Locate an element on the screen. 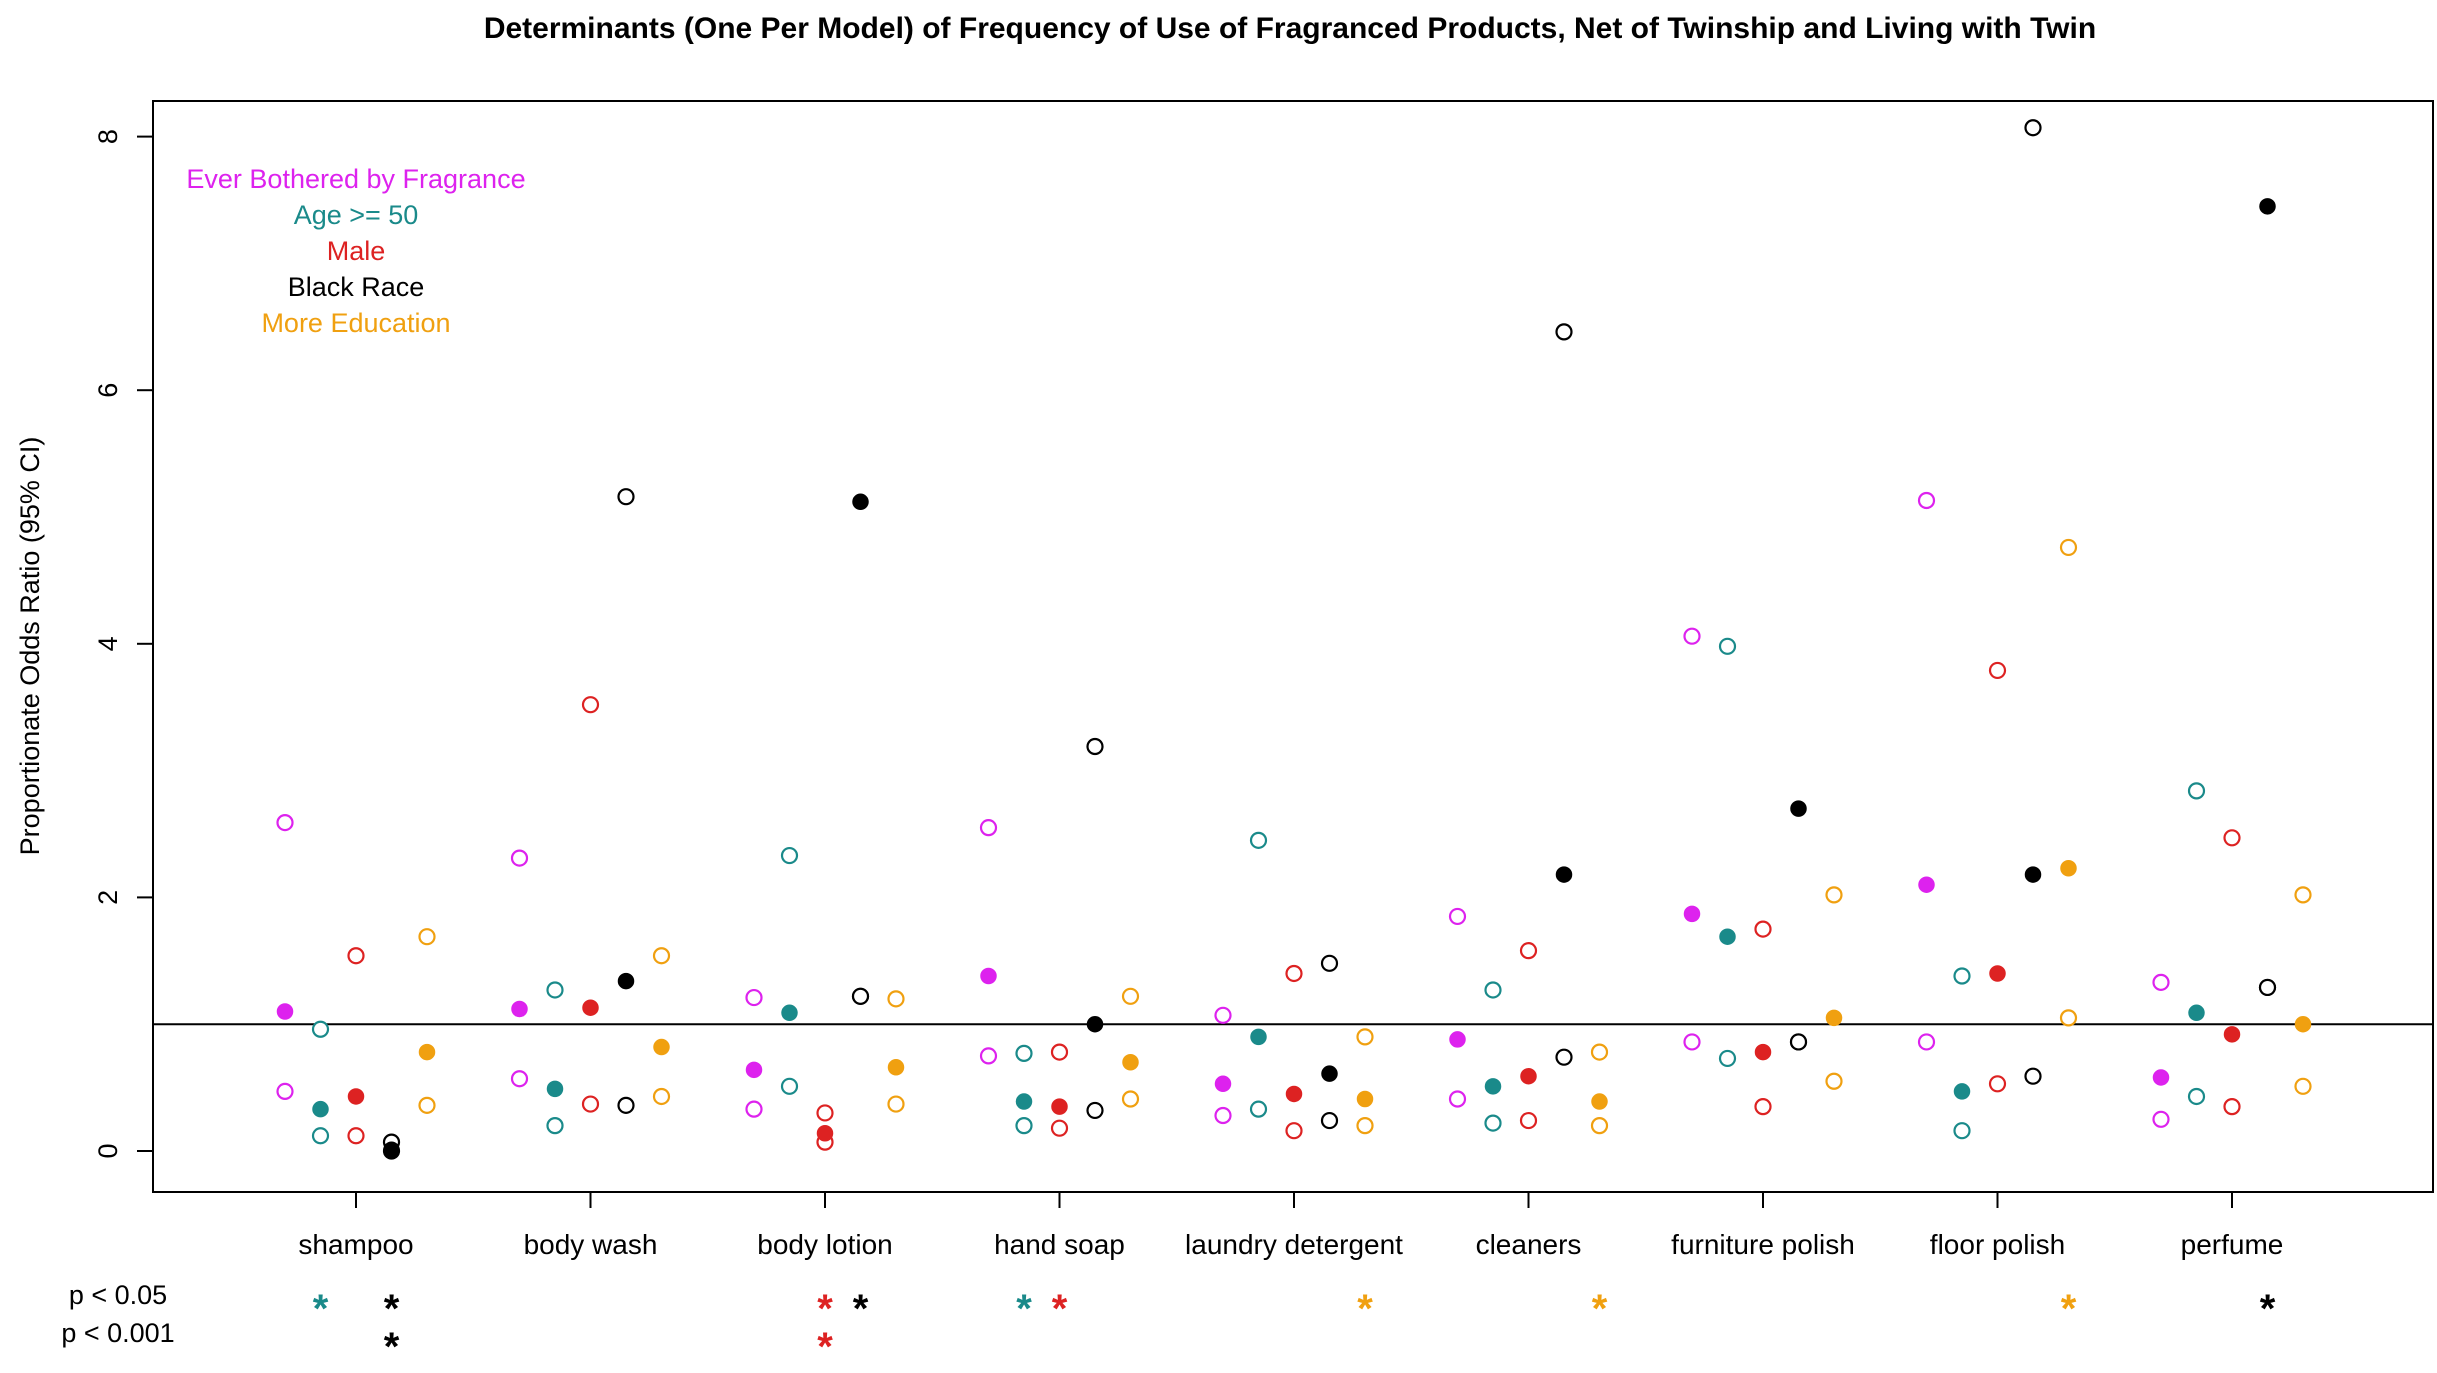 This screenshot has width=2437, height=1373. y-tick-label: 8 is located at coordinates (108, 136).